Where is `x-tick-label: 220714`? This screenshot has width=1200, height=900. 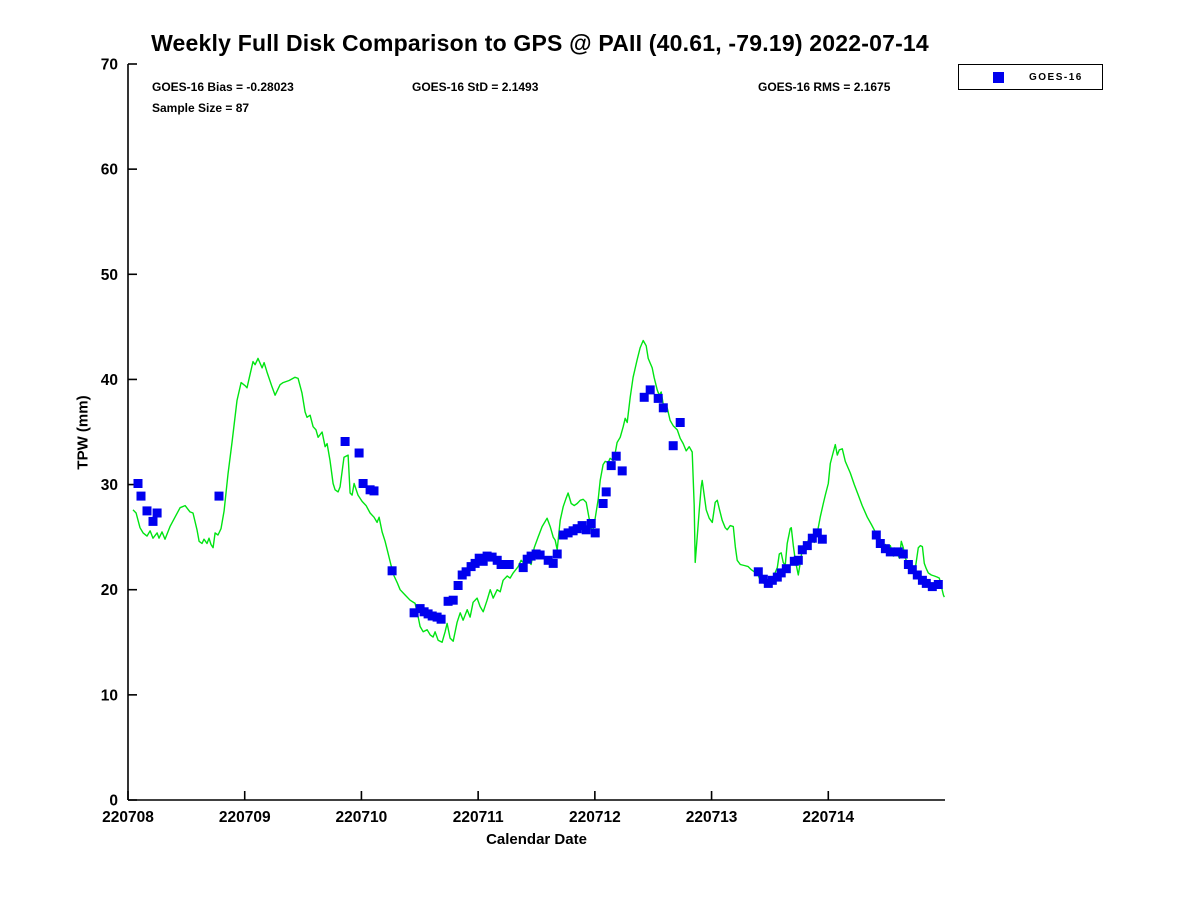
x-tick-label: 220714 is located at coordinates (828, 817).